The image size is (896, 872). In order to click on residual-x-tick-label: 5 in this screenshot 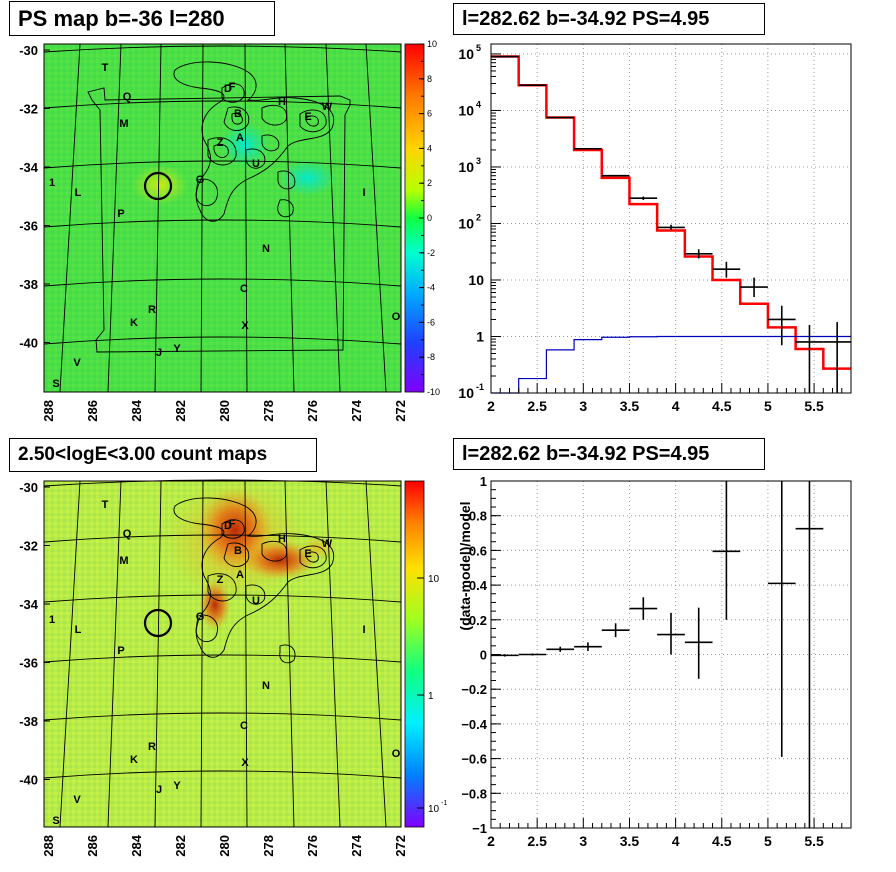, I will do `click(768, 841)`.